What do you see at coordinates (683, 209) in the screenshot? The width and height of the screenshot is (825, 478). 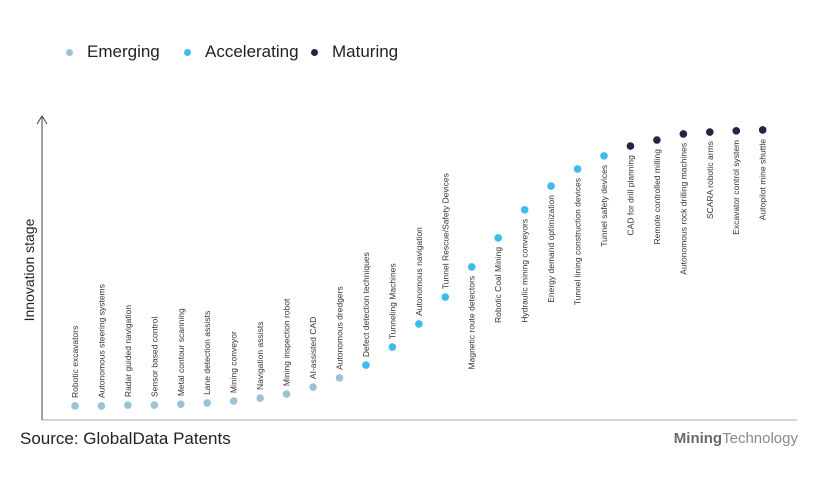 I see `data-label: Autonomous rock drilling machines` at bounding box center [683, 209].